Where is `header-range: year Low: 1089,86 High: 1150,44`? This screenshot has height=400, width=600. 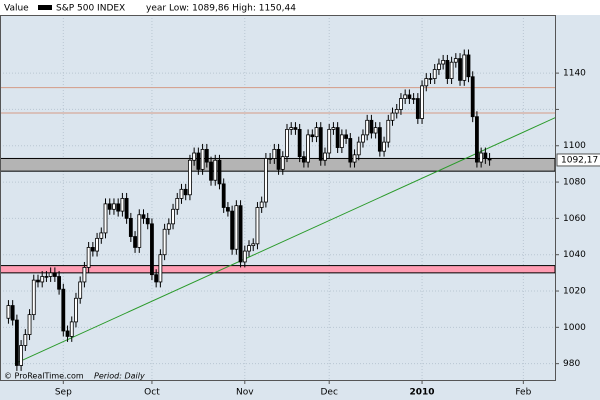 header-range: year Low: 1089,86 High: 1150,44 is located at coordinates (221, 9).